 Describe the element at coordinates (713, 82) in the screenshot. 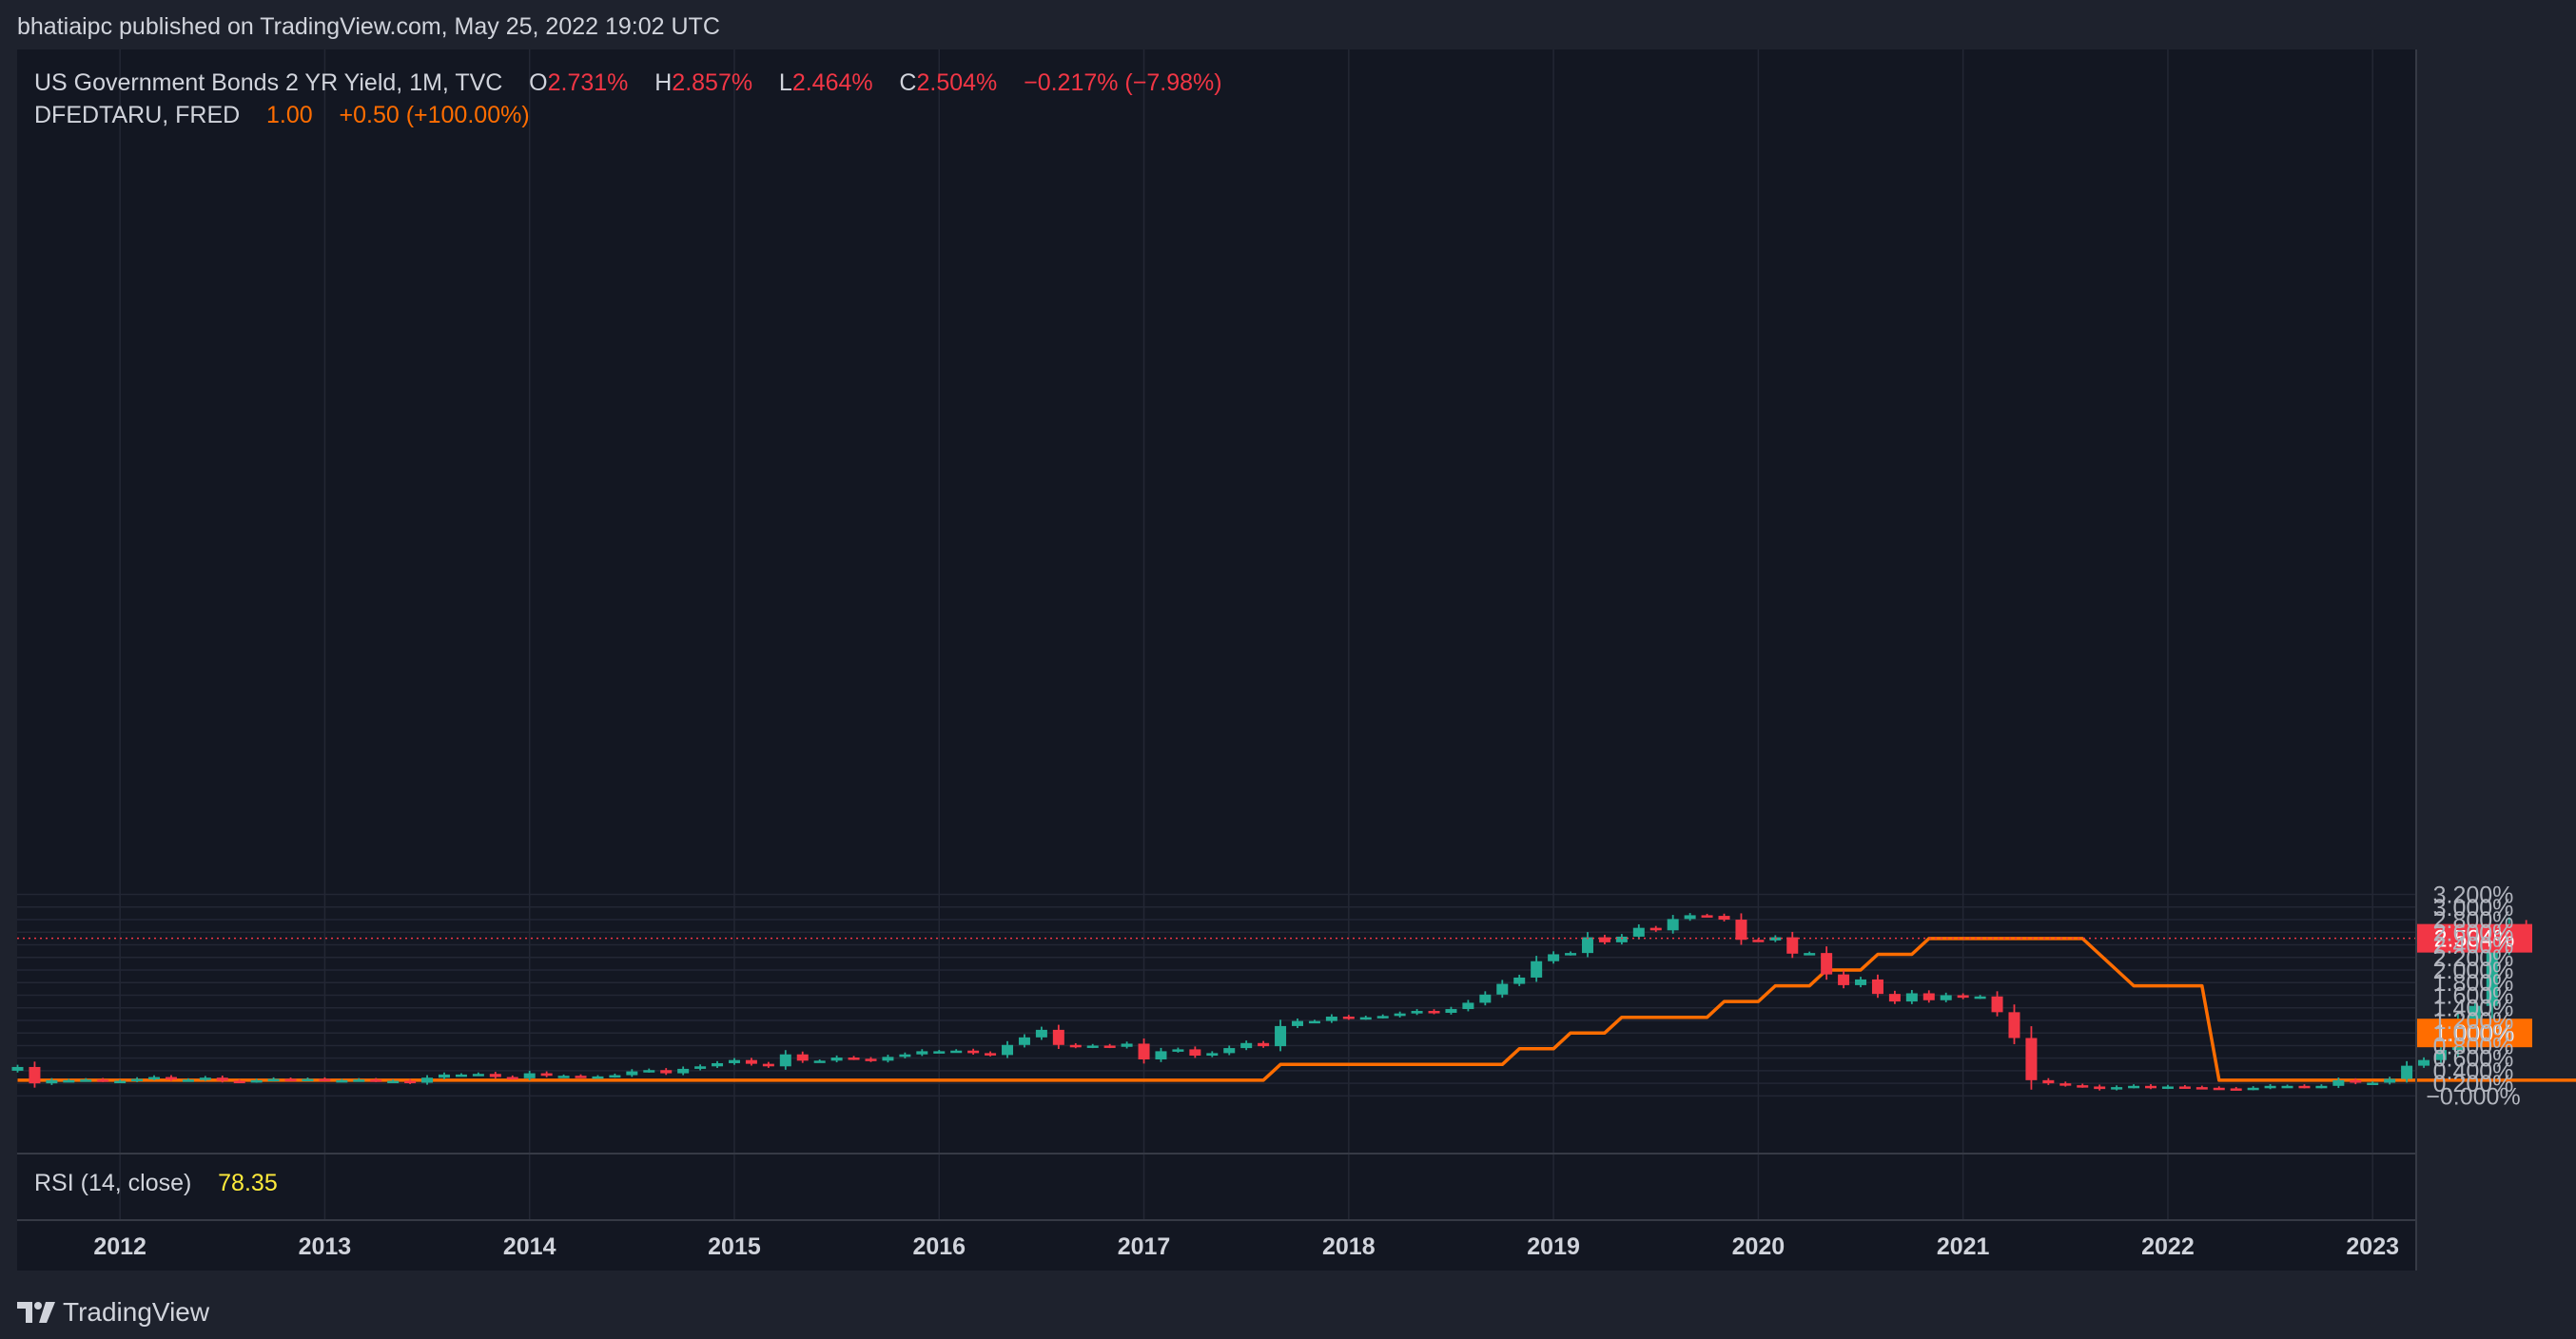

I see `legend-high-value: 2.857%` at that location.